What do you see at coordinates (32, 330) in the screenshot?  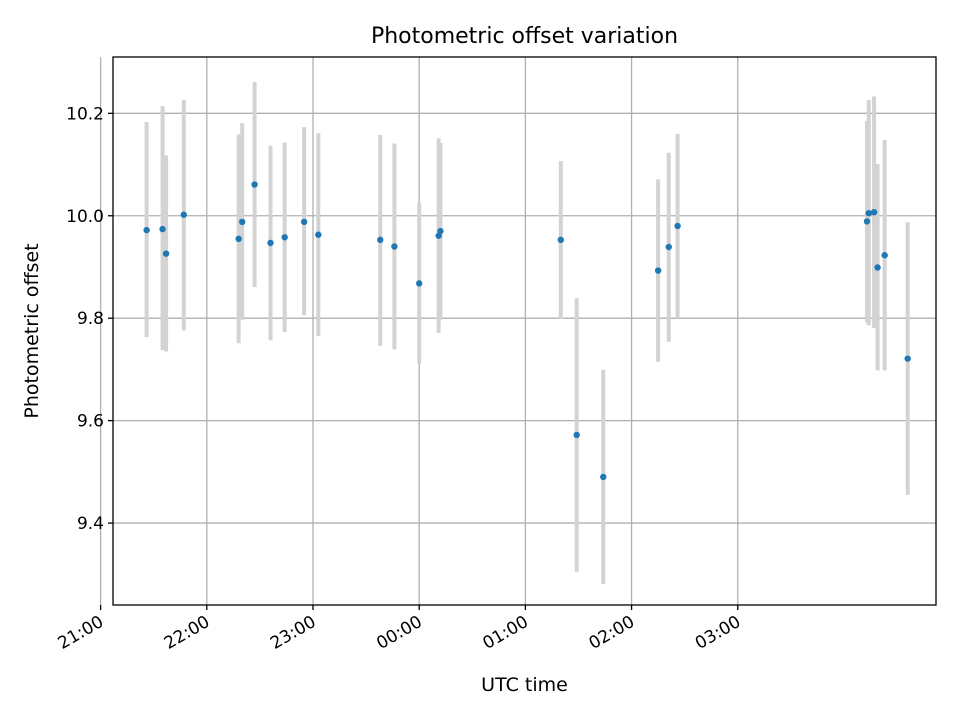 I see `y-axis-label: Photometric offset` at bounding box center [32, 330].